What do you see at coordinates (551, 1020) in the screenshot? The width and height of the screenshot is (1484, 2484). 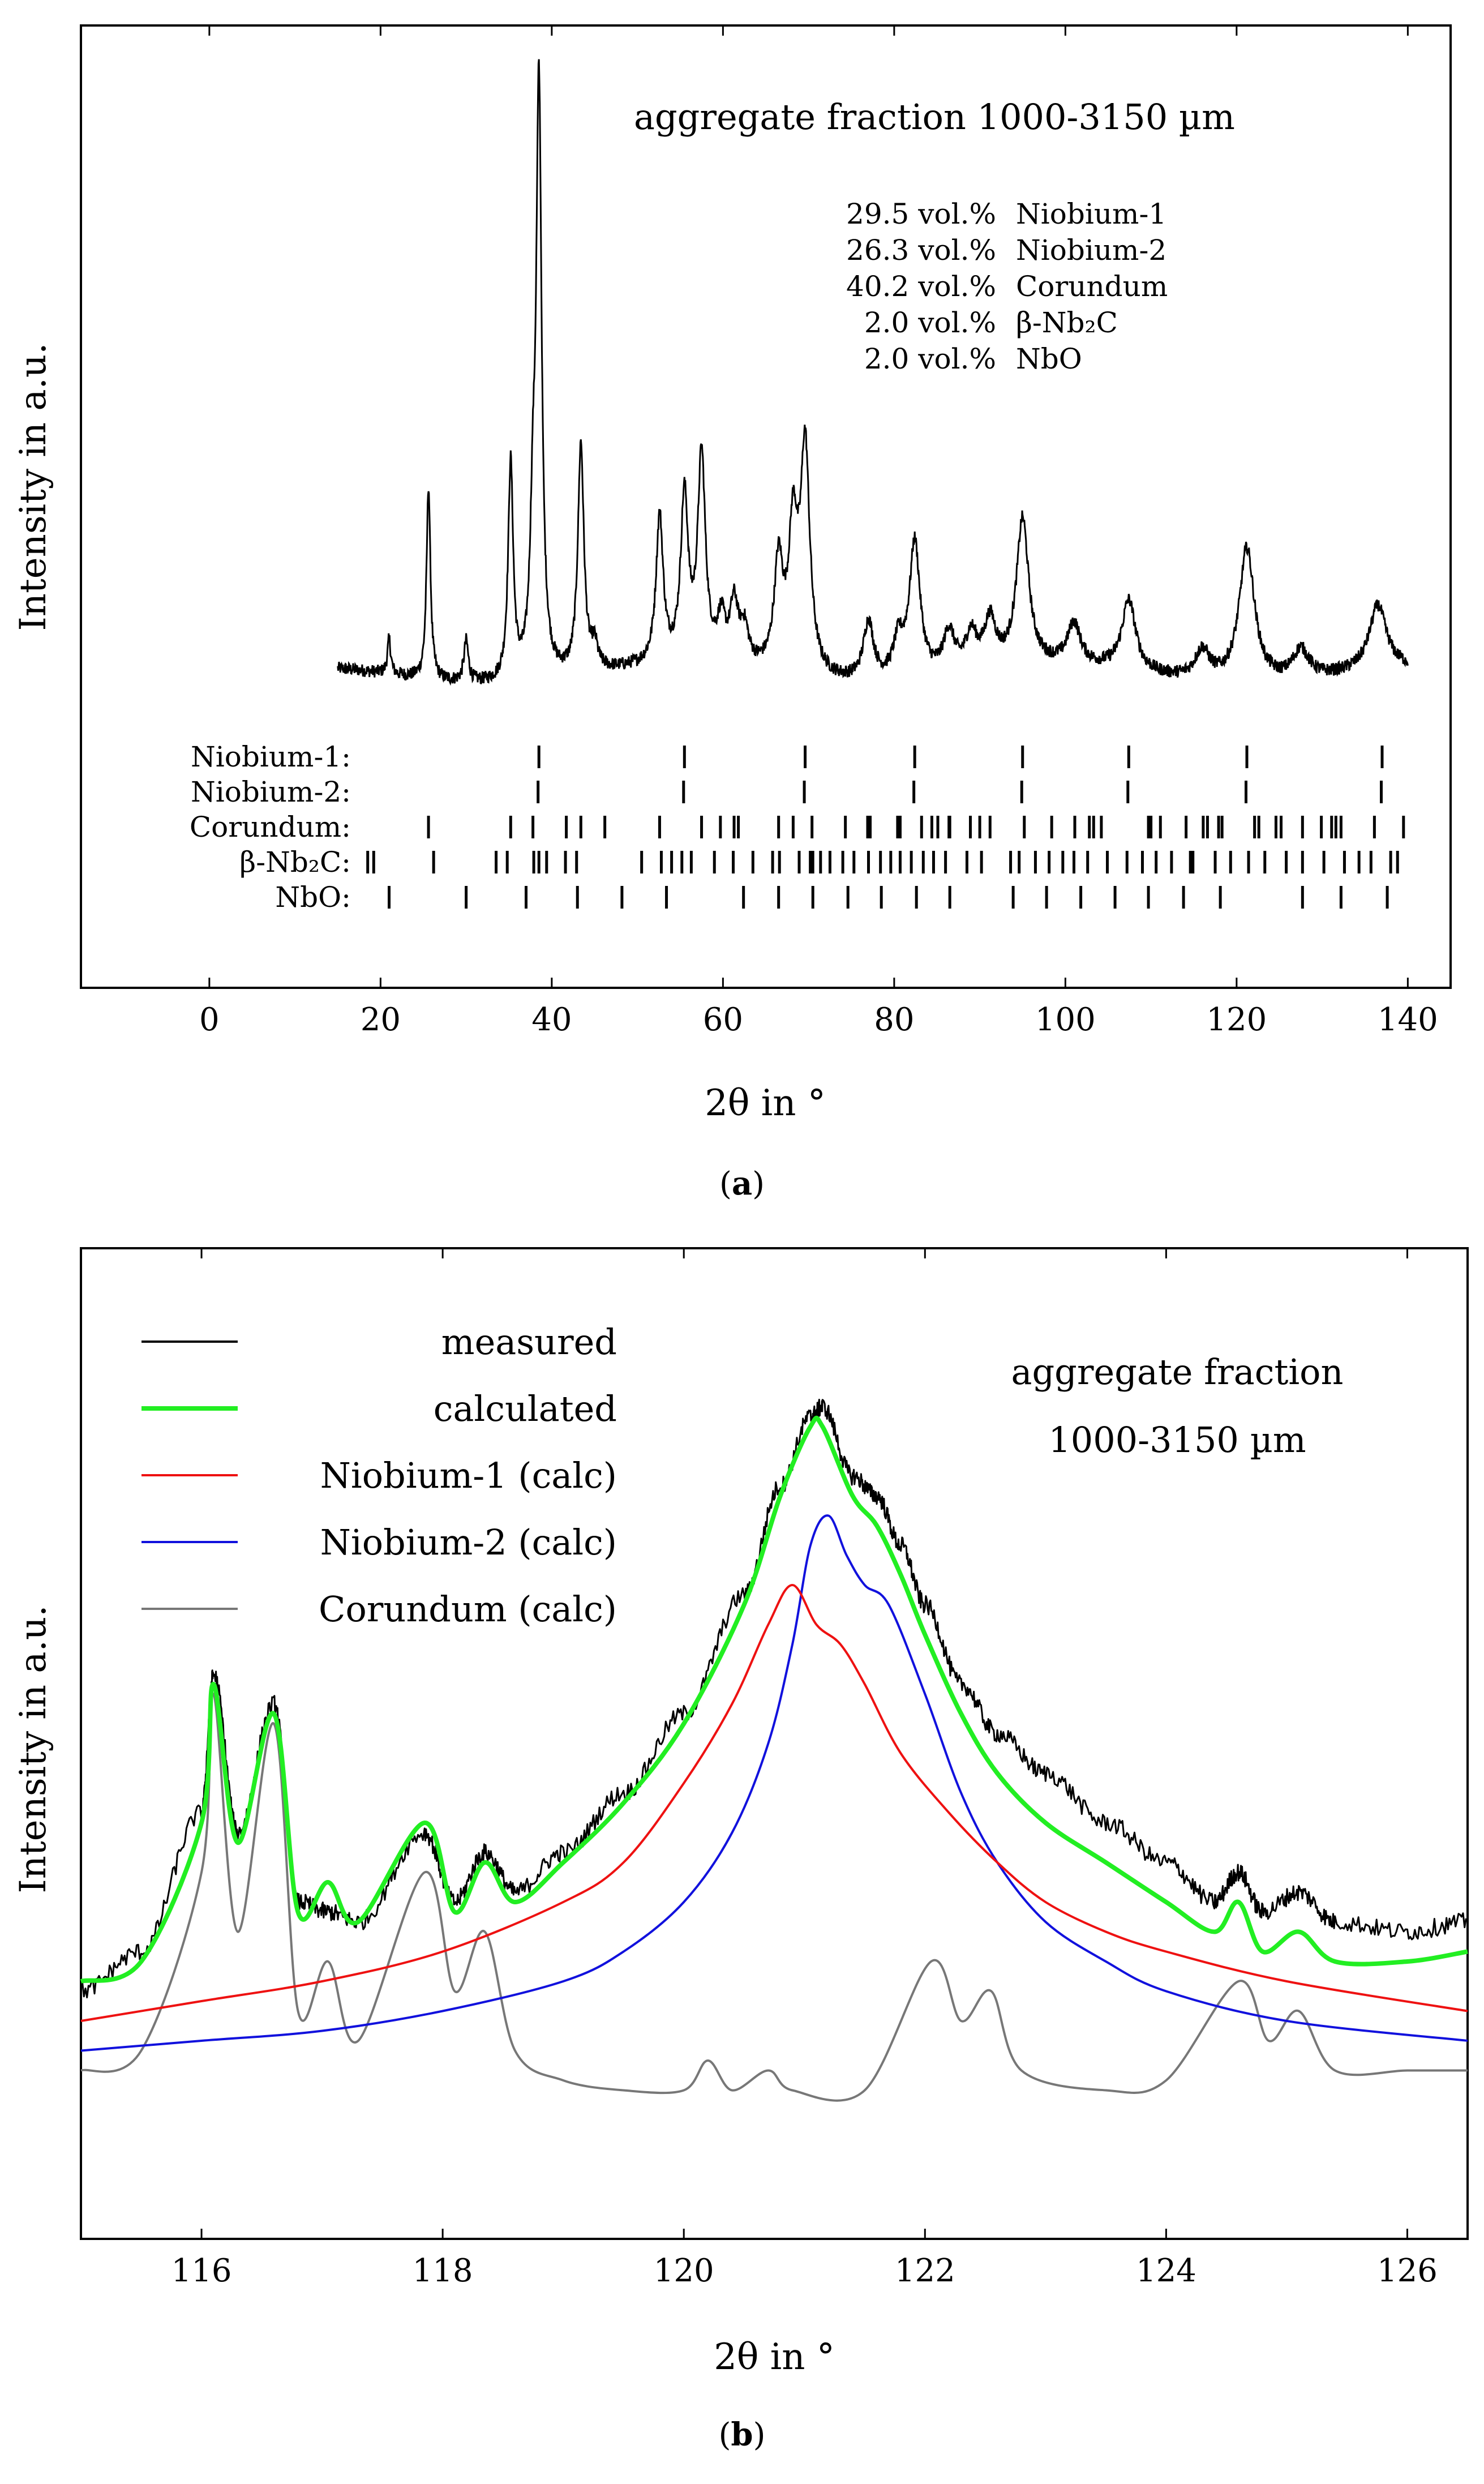 I see `panel-a-xtick-label: 40` at bounding box center [551, 1020].